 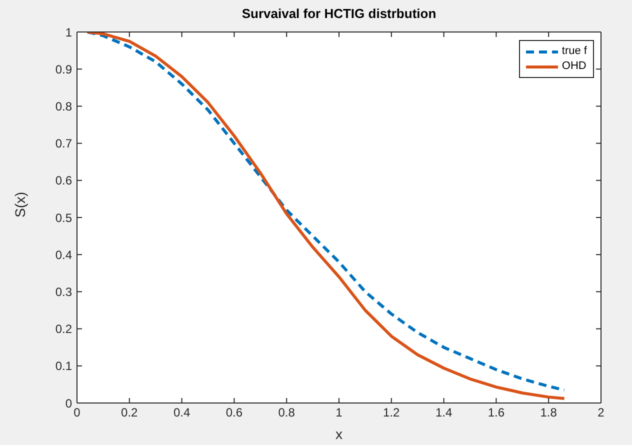 What do you see at coordinates (181, 413) in the screenshot?
I see `x-tick-label: 0.4` at bounding box center [181, 413].